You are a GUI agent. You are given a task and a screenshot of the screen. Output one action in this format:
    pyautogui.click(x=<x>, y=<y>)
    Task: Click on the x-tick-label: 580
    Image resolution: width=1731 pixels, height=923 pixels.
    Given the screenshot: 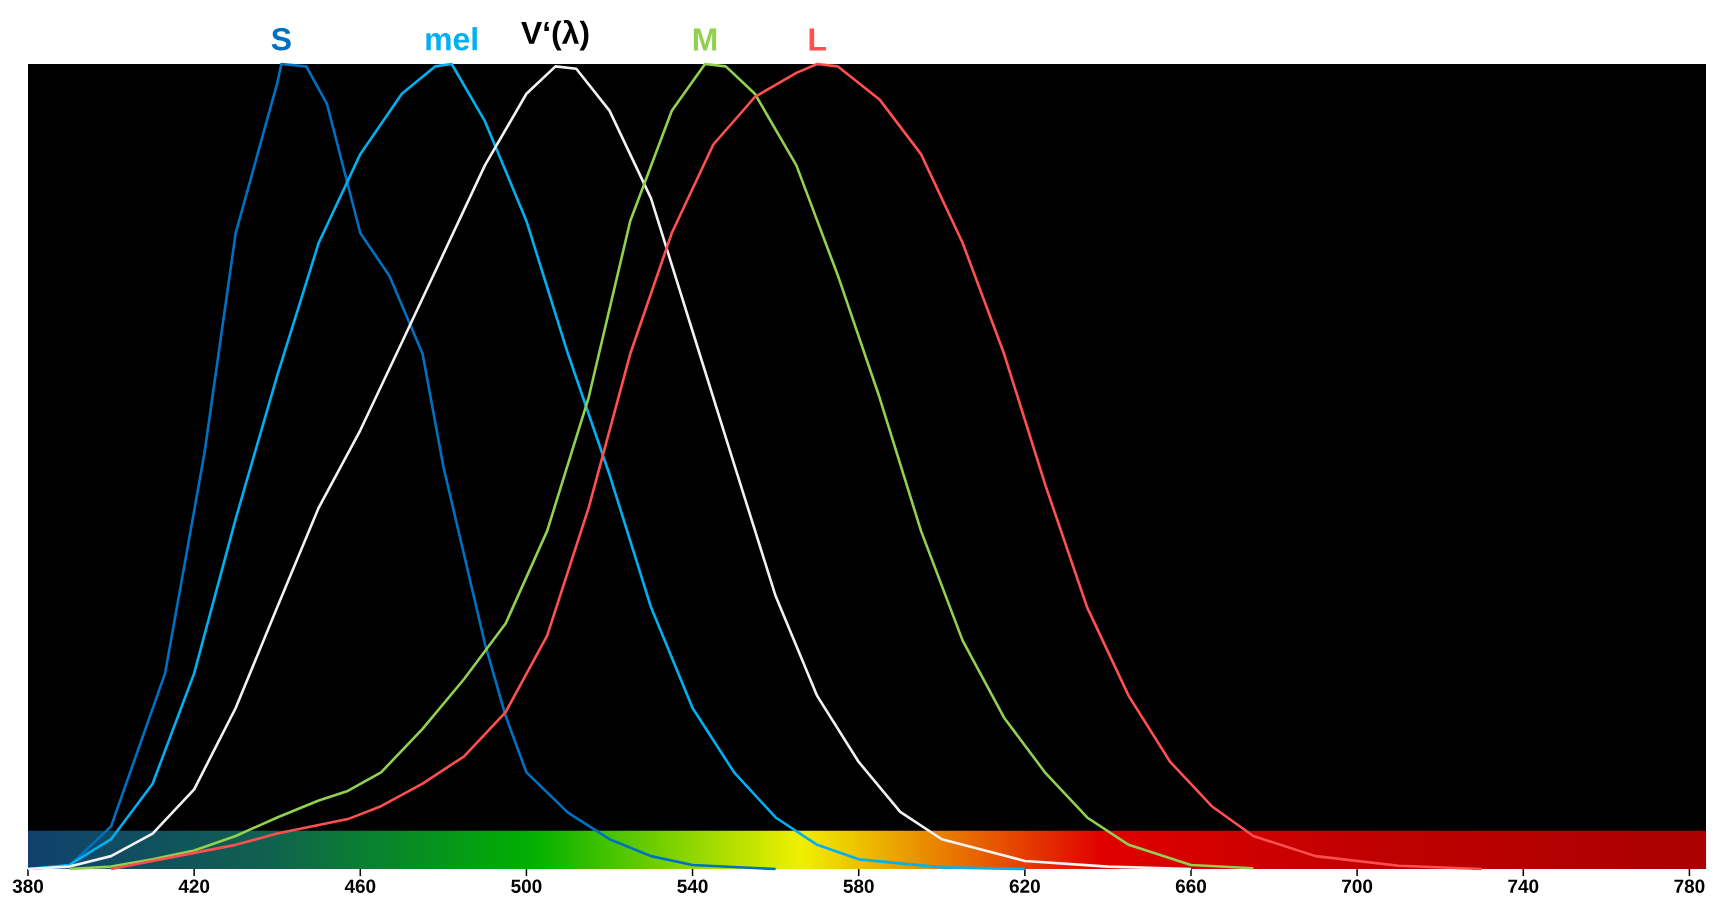 What is the action you would take?
    pyautogui.click(x=858, y=886)
    